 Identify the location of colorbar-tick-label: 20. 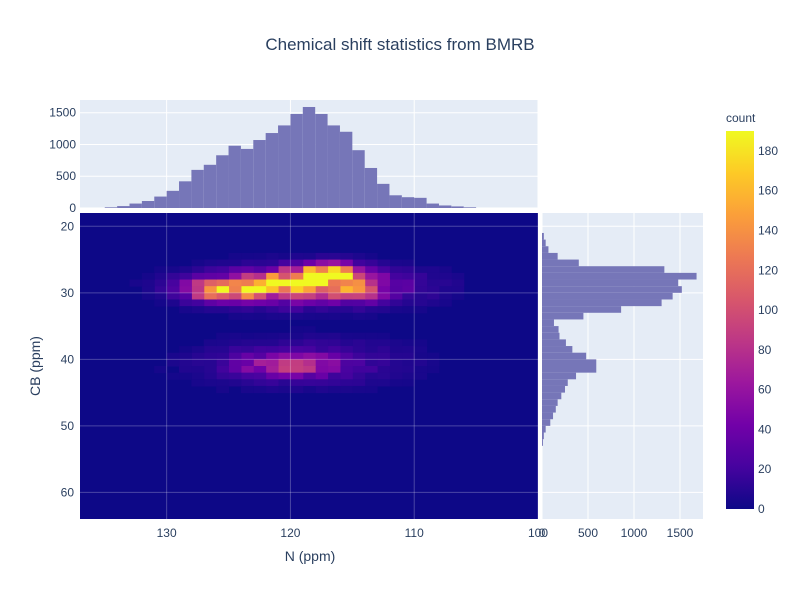
(765, 469).